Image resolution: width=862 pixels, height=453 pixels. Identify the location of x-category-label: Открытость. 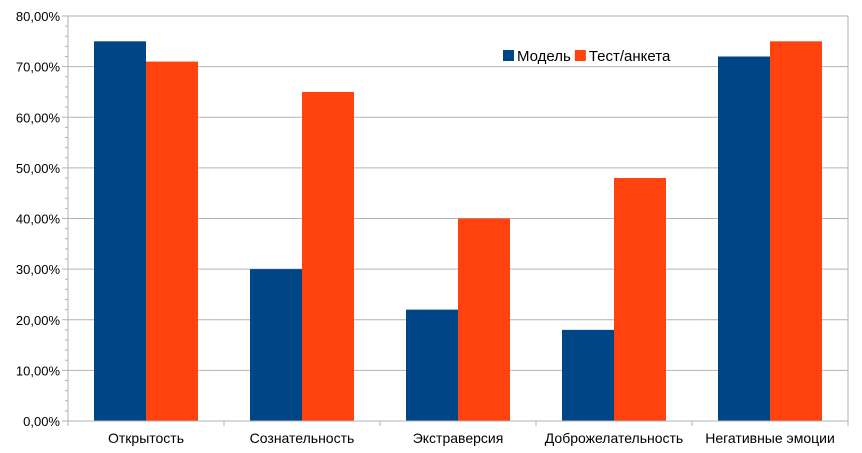
(146, 438).